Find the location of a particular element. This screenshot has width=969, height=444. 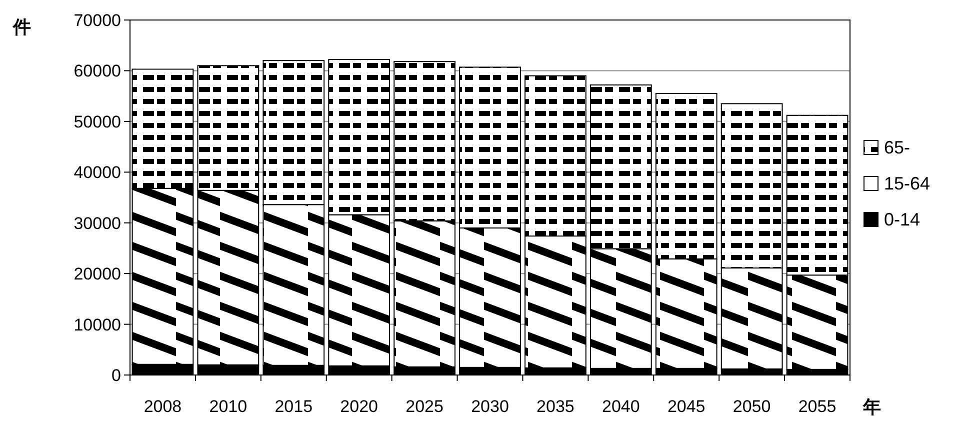

y-tick-label: 70000 is located at coordinates (97, 20).